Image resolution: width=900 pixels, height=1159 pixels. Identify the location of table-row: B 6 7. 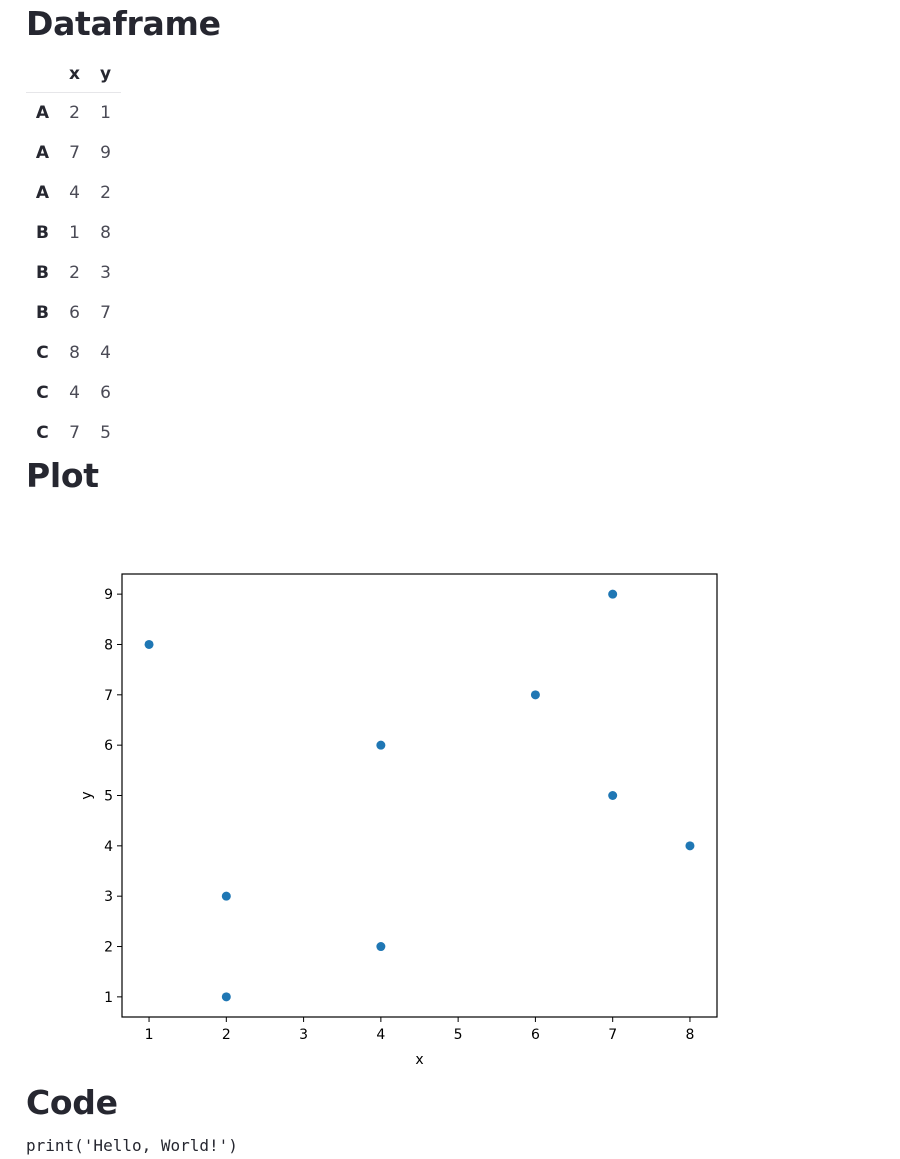
(73, 313).